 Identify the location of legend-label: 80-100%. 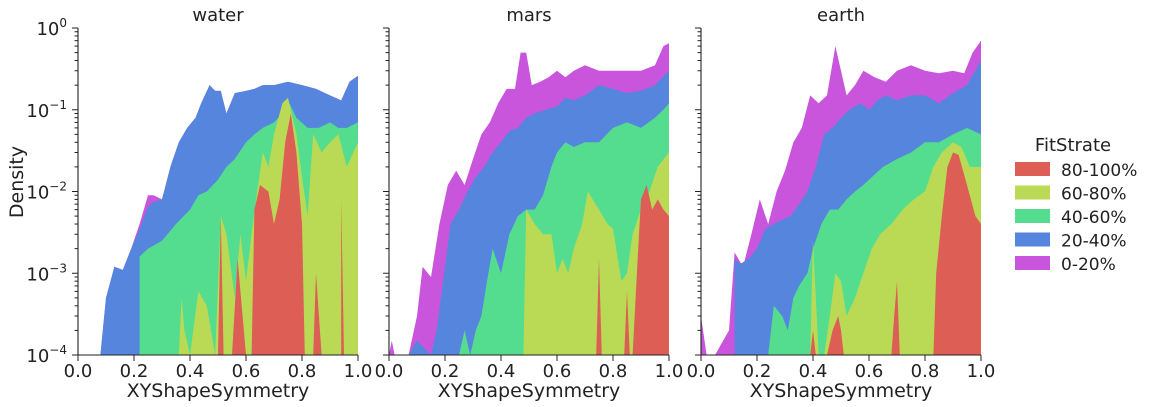
(1099, 171).